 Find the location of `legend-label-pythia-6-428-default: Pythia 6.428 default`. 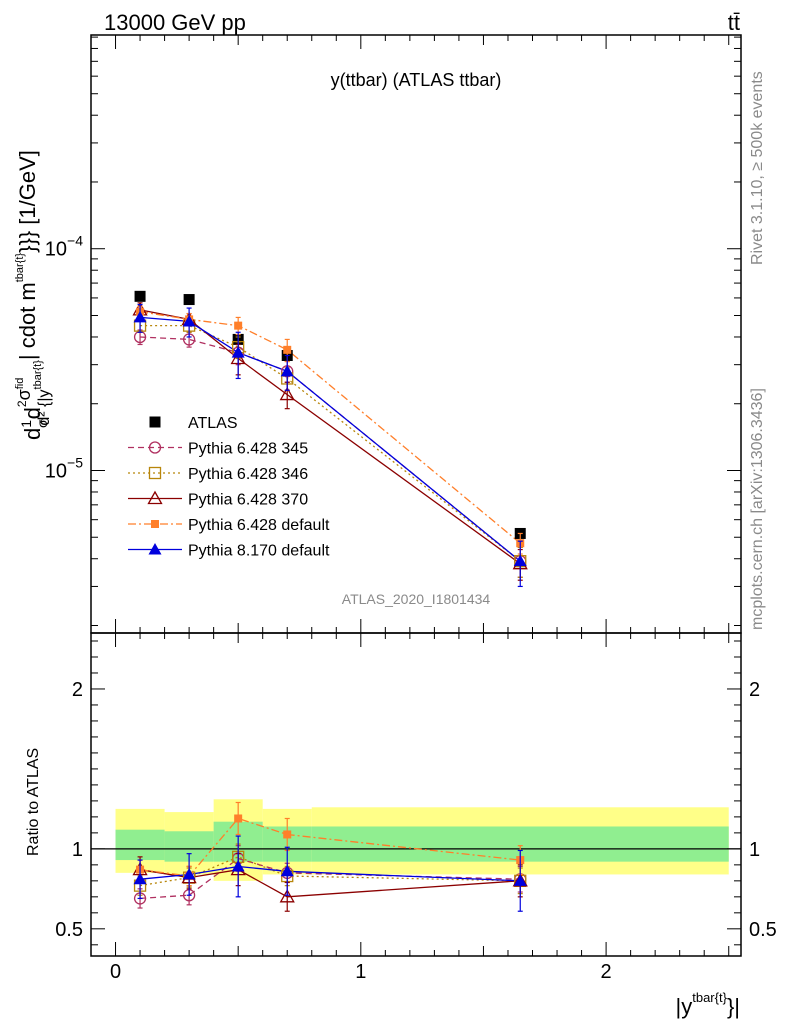

legend-label-pythia-6-428-default: Pythia 6.428 default is located at coordinates (259, 525).